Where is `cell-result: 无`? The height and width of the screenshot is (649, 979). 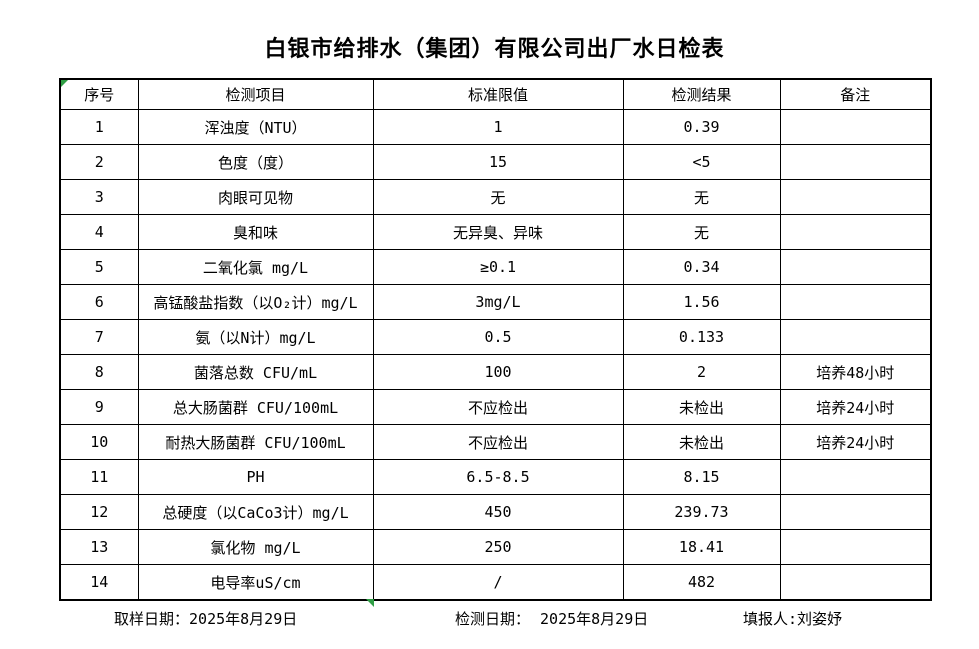
cell-result: 无 is located at coordinates (701, 232).